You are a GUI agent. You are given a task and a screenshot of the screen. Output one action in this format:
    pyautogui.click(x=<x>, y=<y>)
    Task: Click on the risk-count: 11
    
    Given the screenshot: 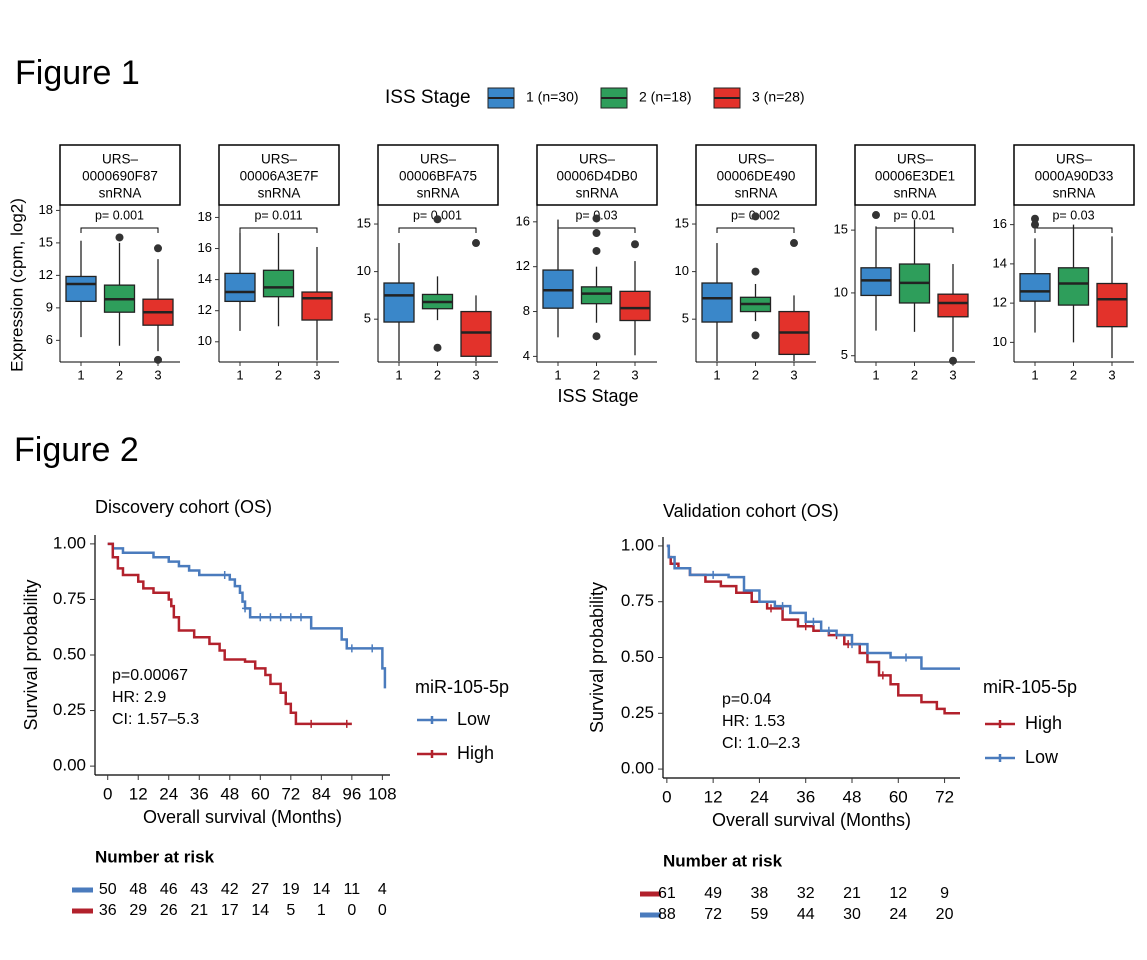 What is the action you would take?
    pyautogui.click(x=352, y=889)
    